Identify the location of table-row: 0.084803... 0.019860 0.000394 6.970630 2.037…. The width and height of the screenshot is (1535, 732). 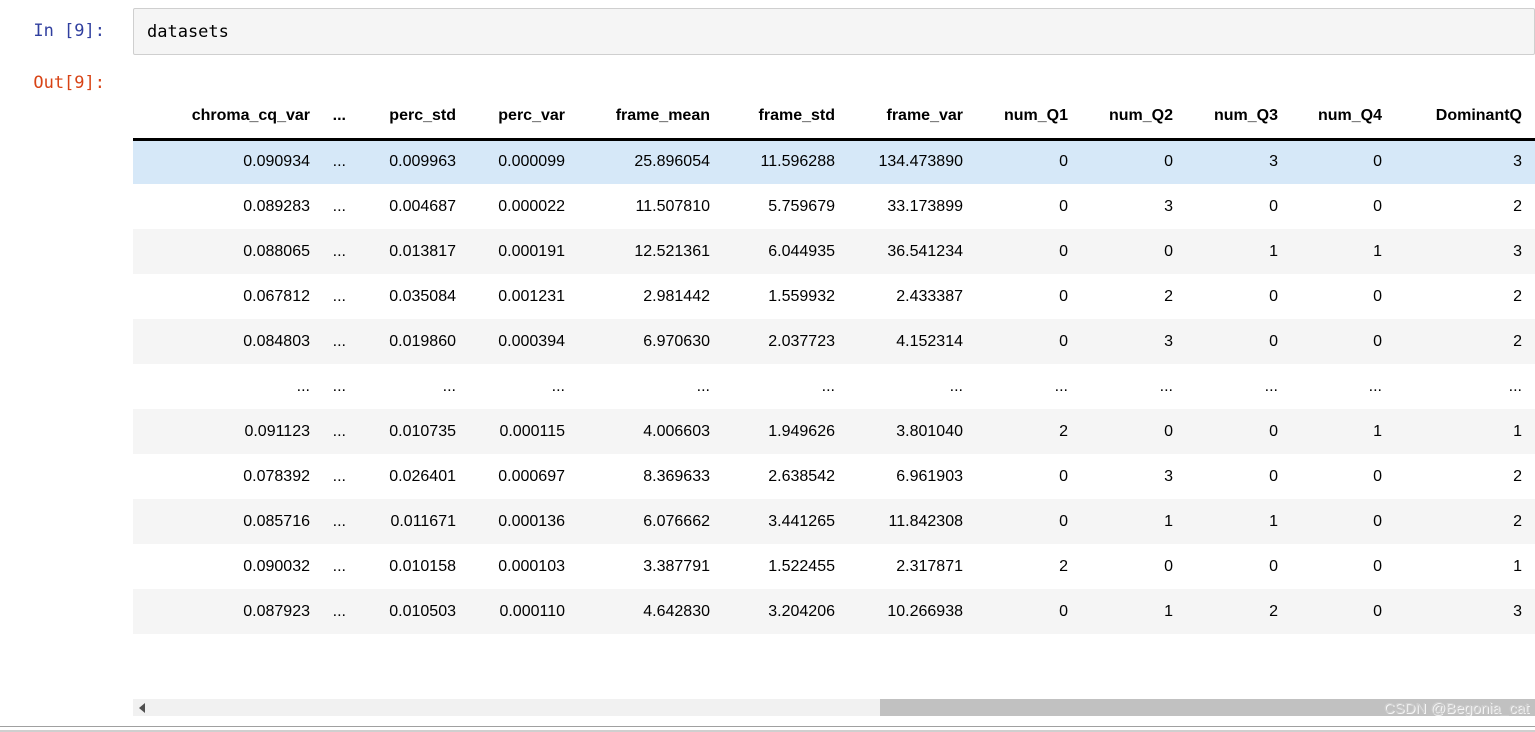
(834, 341).